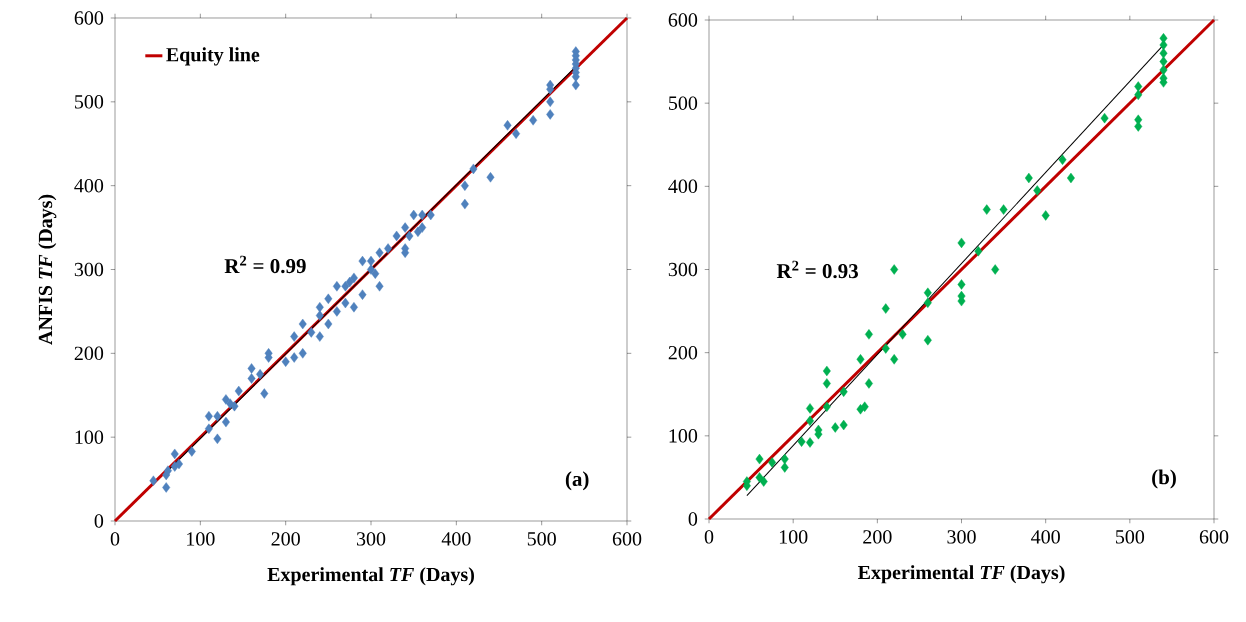 This screenshot has height=622, width=1246. I want to click on annotation: (a), so click(577, 481).